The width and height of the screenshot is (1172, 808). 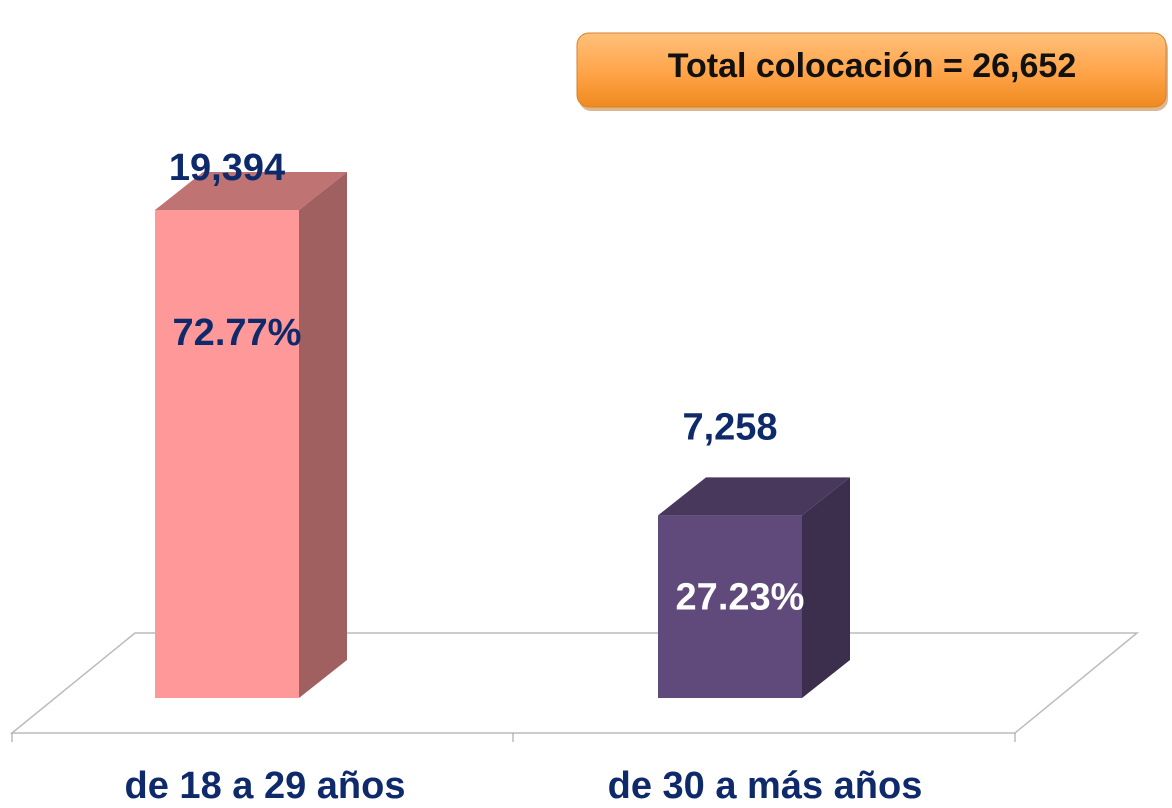 What do you see at coordinates (740, 597) in the screenshot?
I see `share-label: 27.23%` at bounding box center [740, 597].